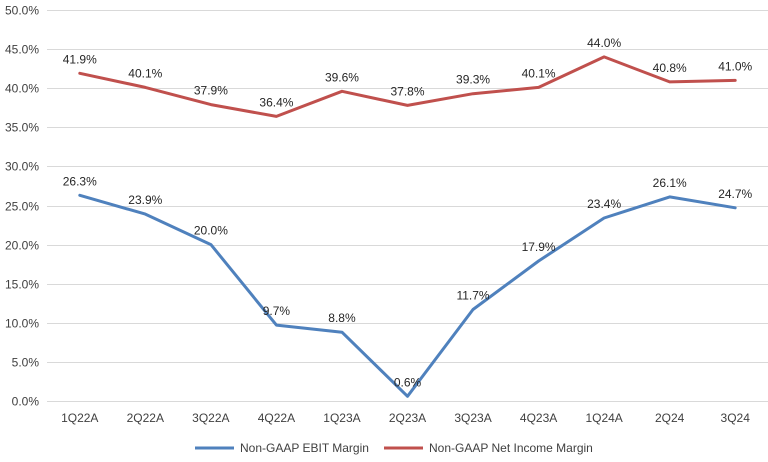  Describe the element at coordinates (211, 91) in the screenshot. I see `data-label: 37.9%` at that location.